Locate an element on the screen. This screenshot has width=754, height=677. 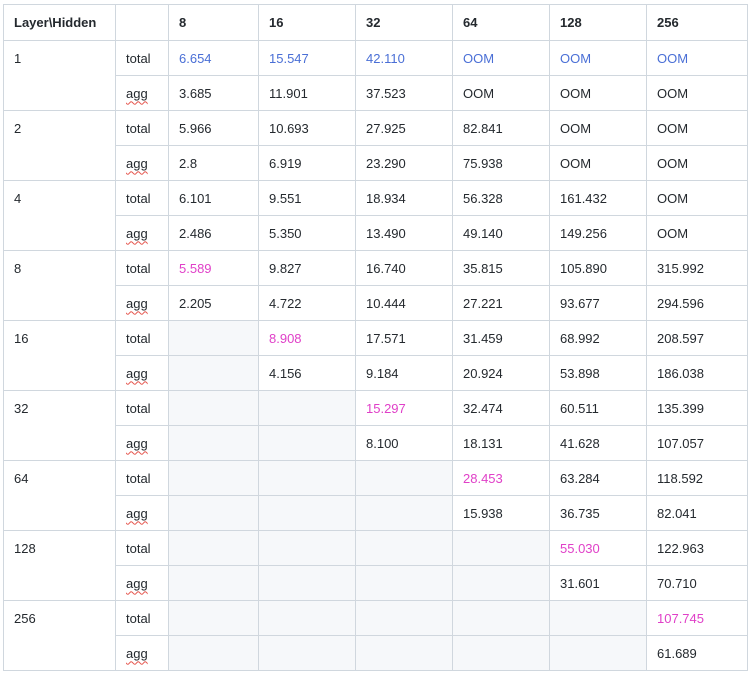
cell-total-hidden-256: 208.597 is located at coordinates (697, 338).